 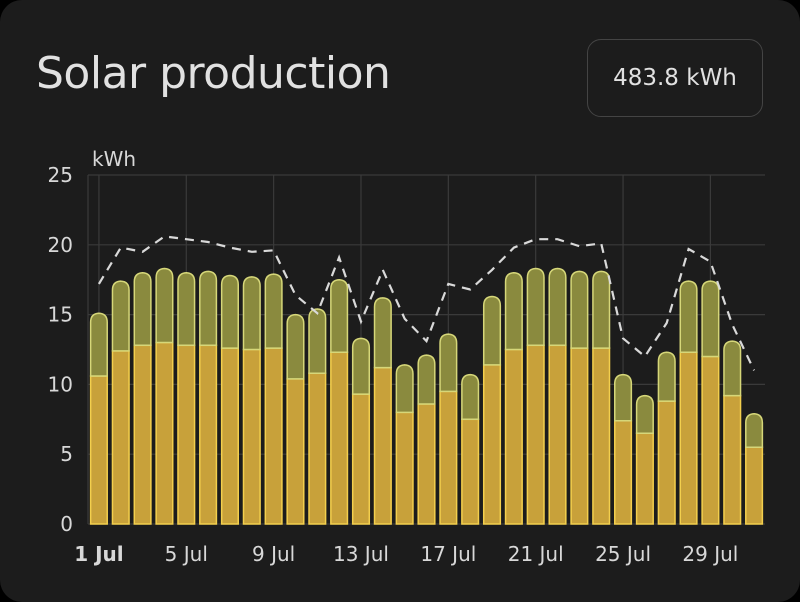 What do you see at coordinates (623, 554) in the screenshot?
I see `x-tick-label: 25 Jul` at bounding box center [623, 554].